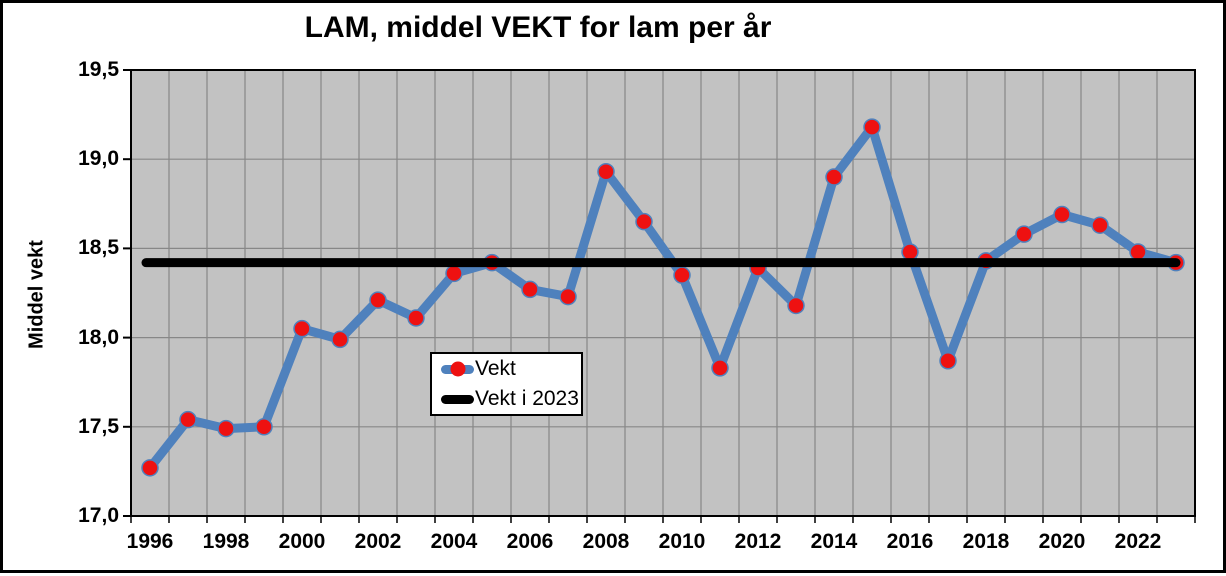  I want to click on x-tick-label: 2016, so click(910, 541).